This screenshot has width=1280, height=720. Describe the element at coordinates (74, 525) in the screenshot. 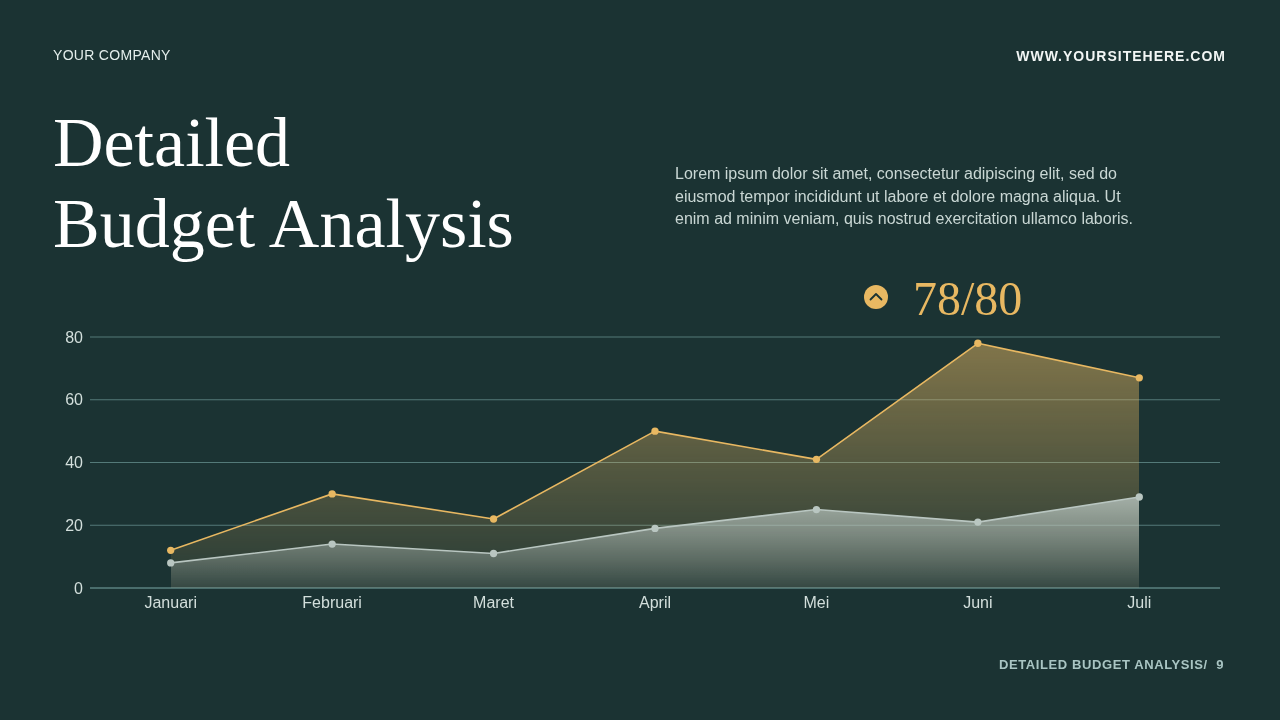

I see `y-tick-label: 20` at that location.